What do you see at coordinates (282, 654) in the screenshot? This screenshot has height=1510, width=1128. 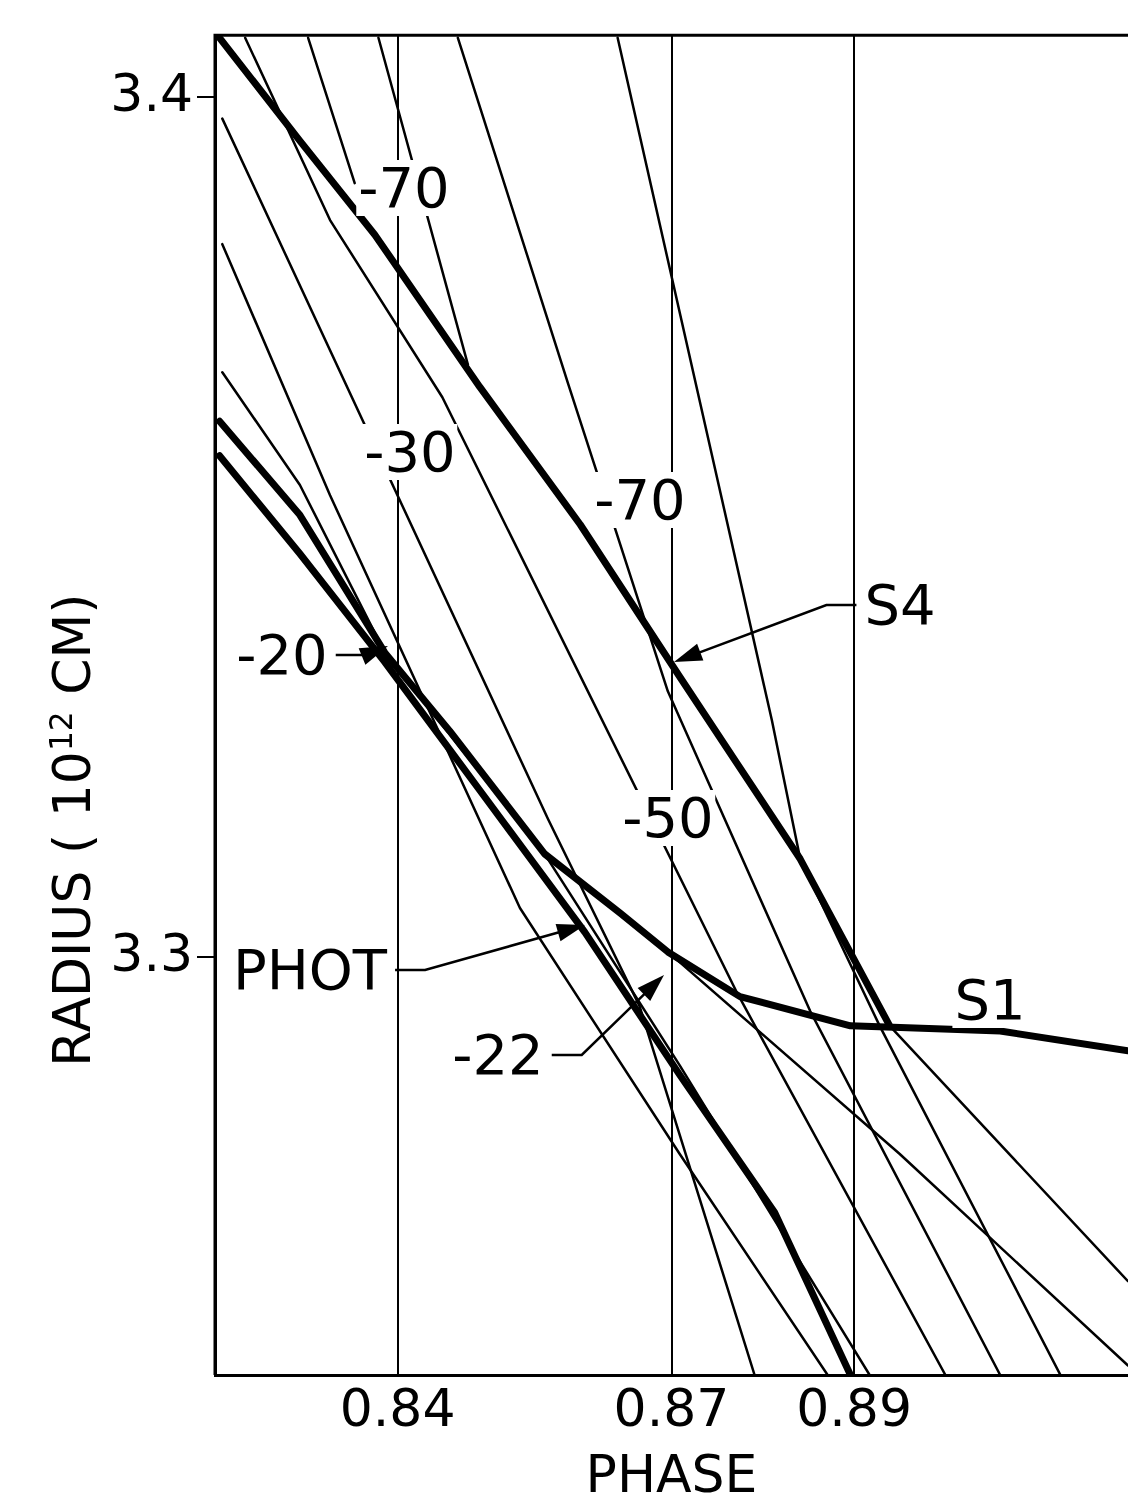 I see `annotation: -20` at bounding box center [282, 654].